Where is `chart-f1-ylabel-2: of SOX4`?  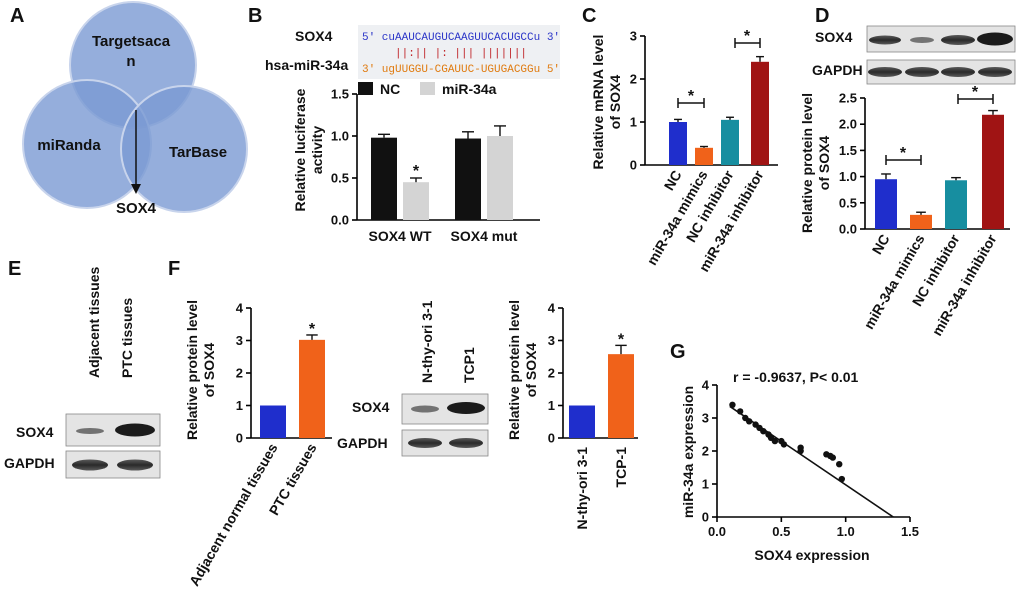
chart-f1-ylabel-2: of SOX4 is located at coordinates (209, 370).